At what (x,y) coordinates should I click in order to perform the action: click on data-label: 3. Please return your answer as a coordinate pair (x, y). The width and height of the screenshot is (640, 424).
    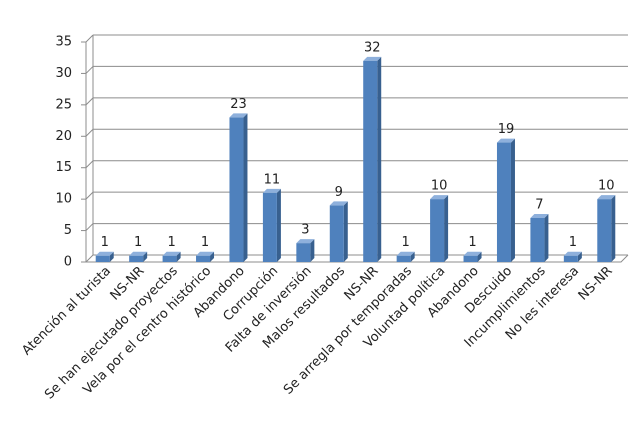
    Looking at the image, I should click on (305, 230).